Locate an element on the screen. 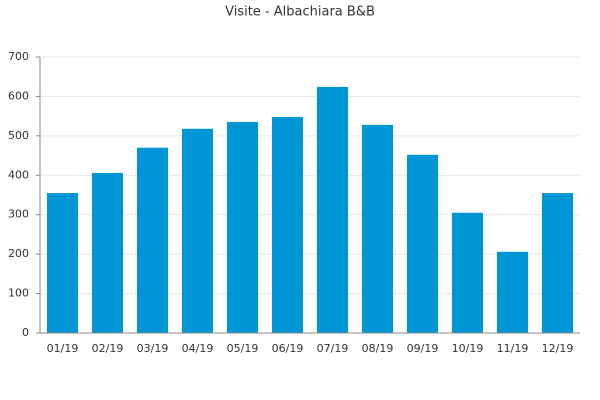 The image size is (600, 400). x-tick-label: 02/19 is located at coordinates (108, 348).